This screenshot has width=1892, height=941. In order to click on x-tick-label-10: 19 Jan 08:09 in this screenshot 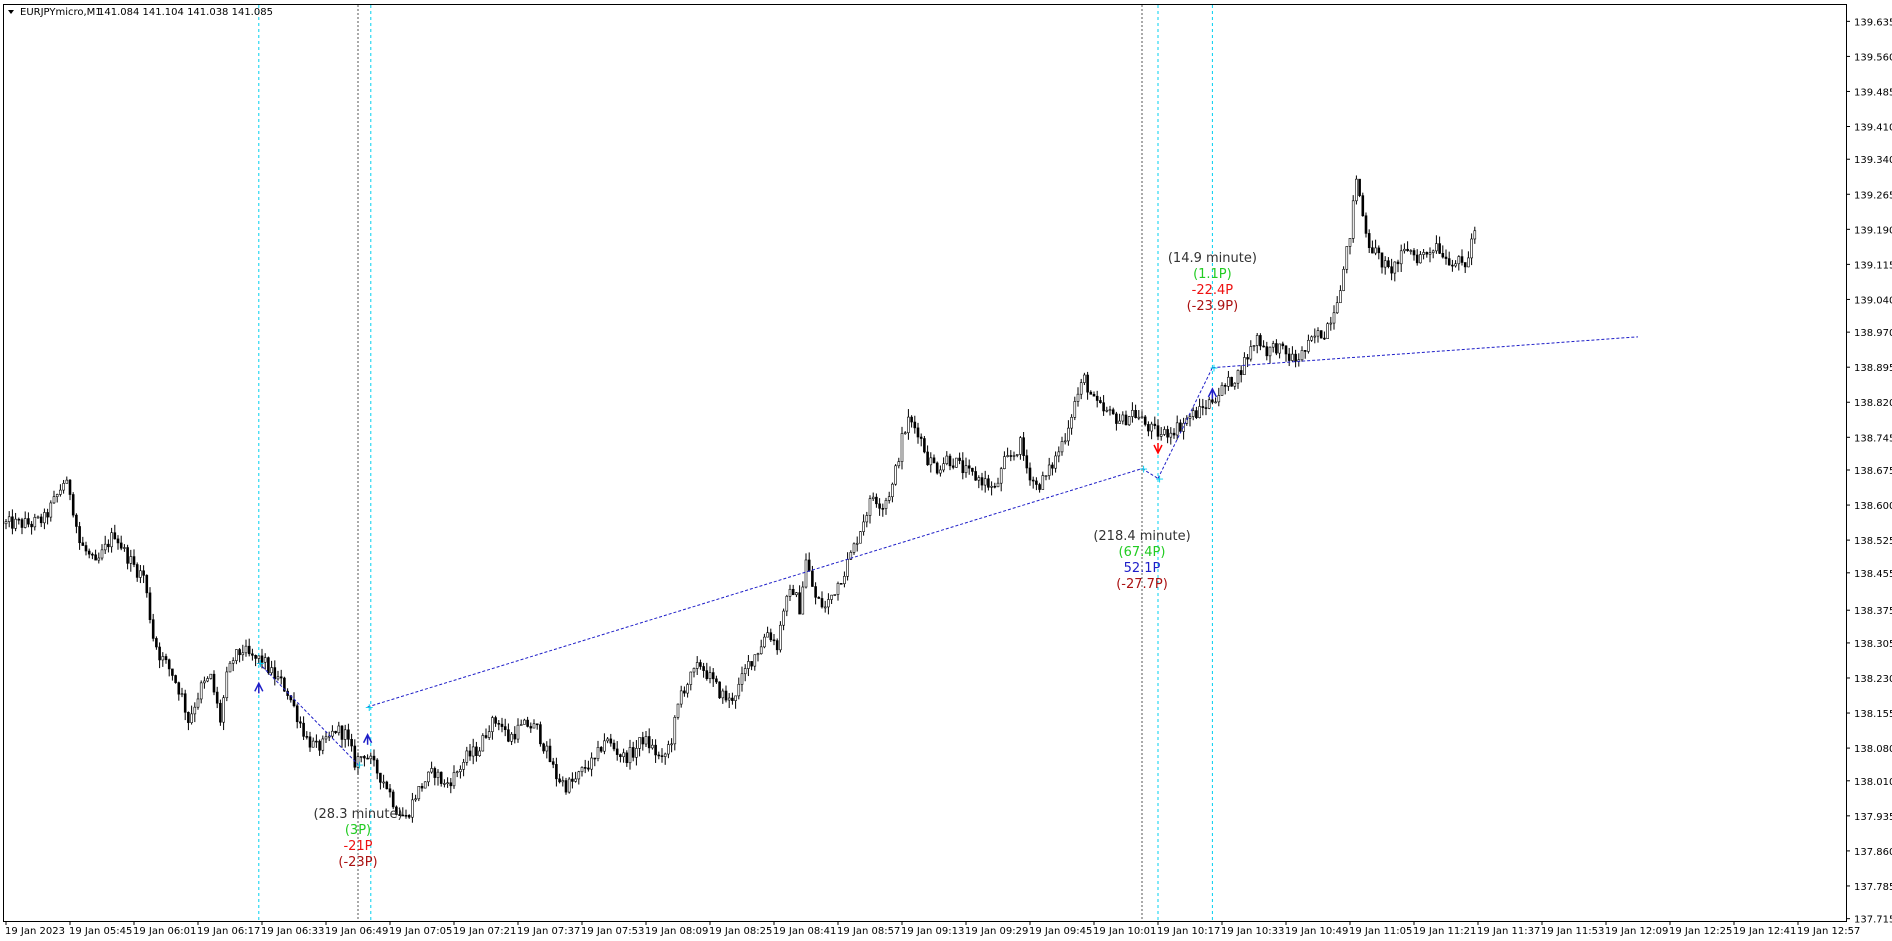, I will do `click(676, 931)`.